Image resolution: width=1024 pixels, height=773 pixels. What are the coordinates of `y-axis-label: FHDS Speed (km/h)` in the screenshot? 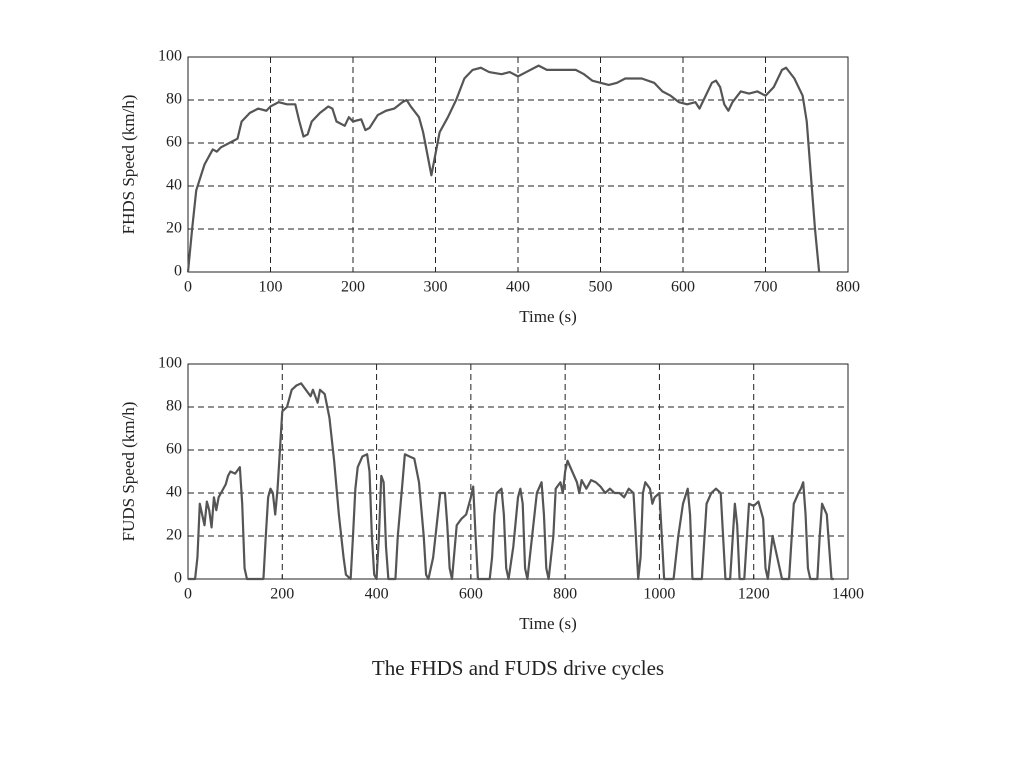 It's located at (128, 165).